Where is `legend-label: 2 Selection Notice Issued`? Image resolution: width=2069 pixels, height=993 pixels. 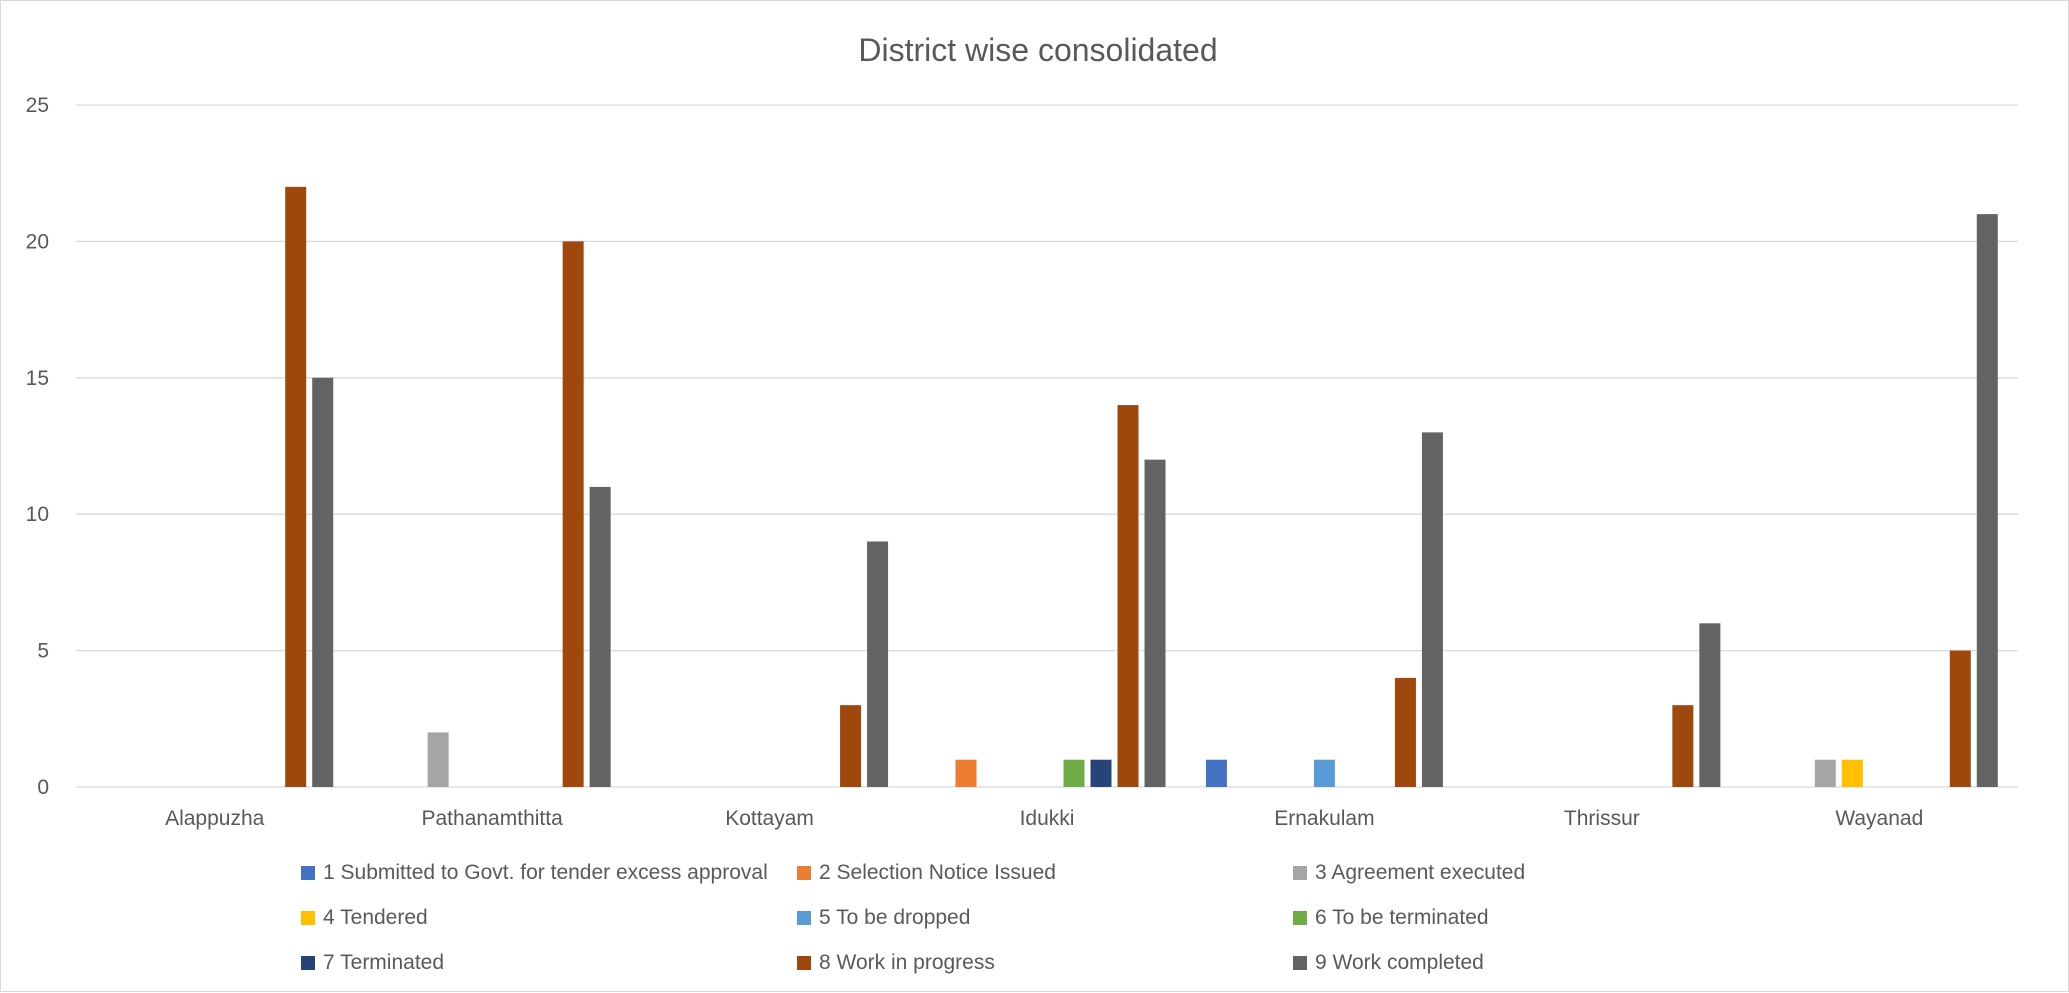
legend-label: 2 Selection Notice Issued is located at coordinates (937, 872).